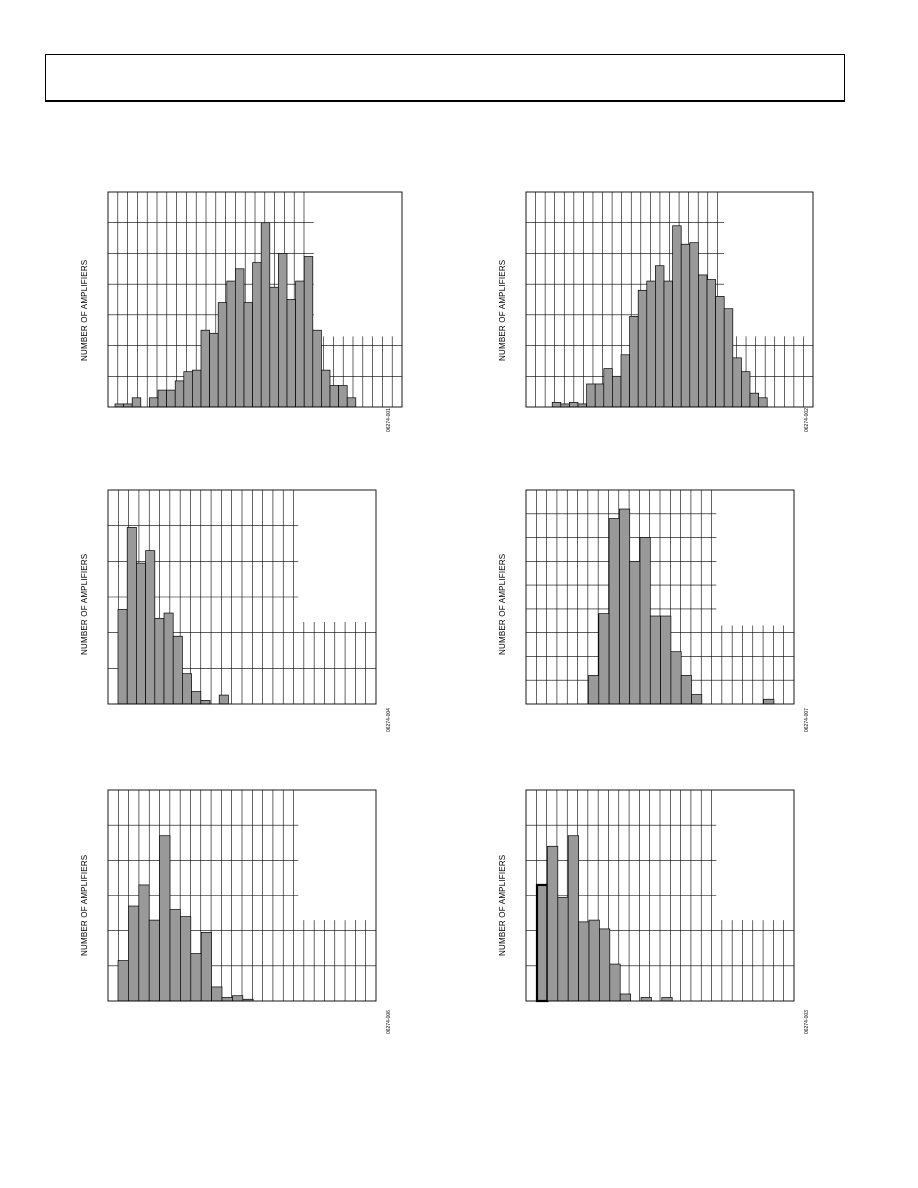  I want to click on histogram-panel-1: NUMBER OF AMPLIFIERS 06274-001, so click(237, 310).